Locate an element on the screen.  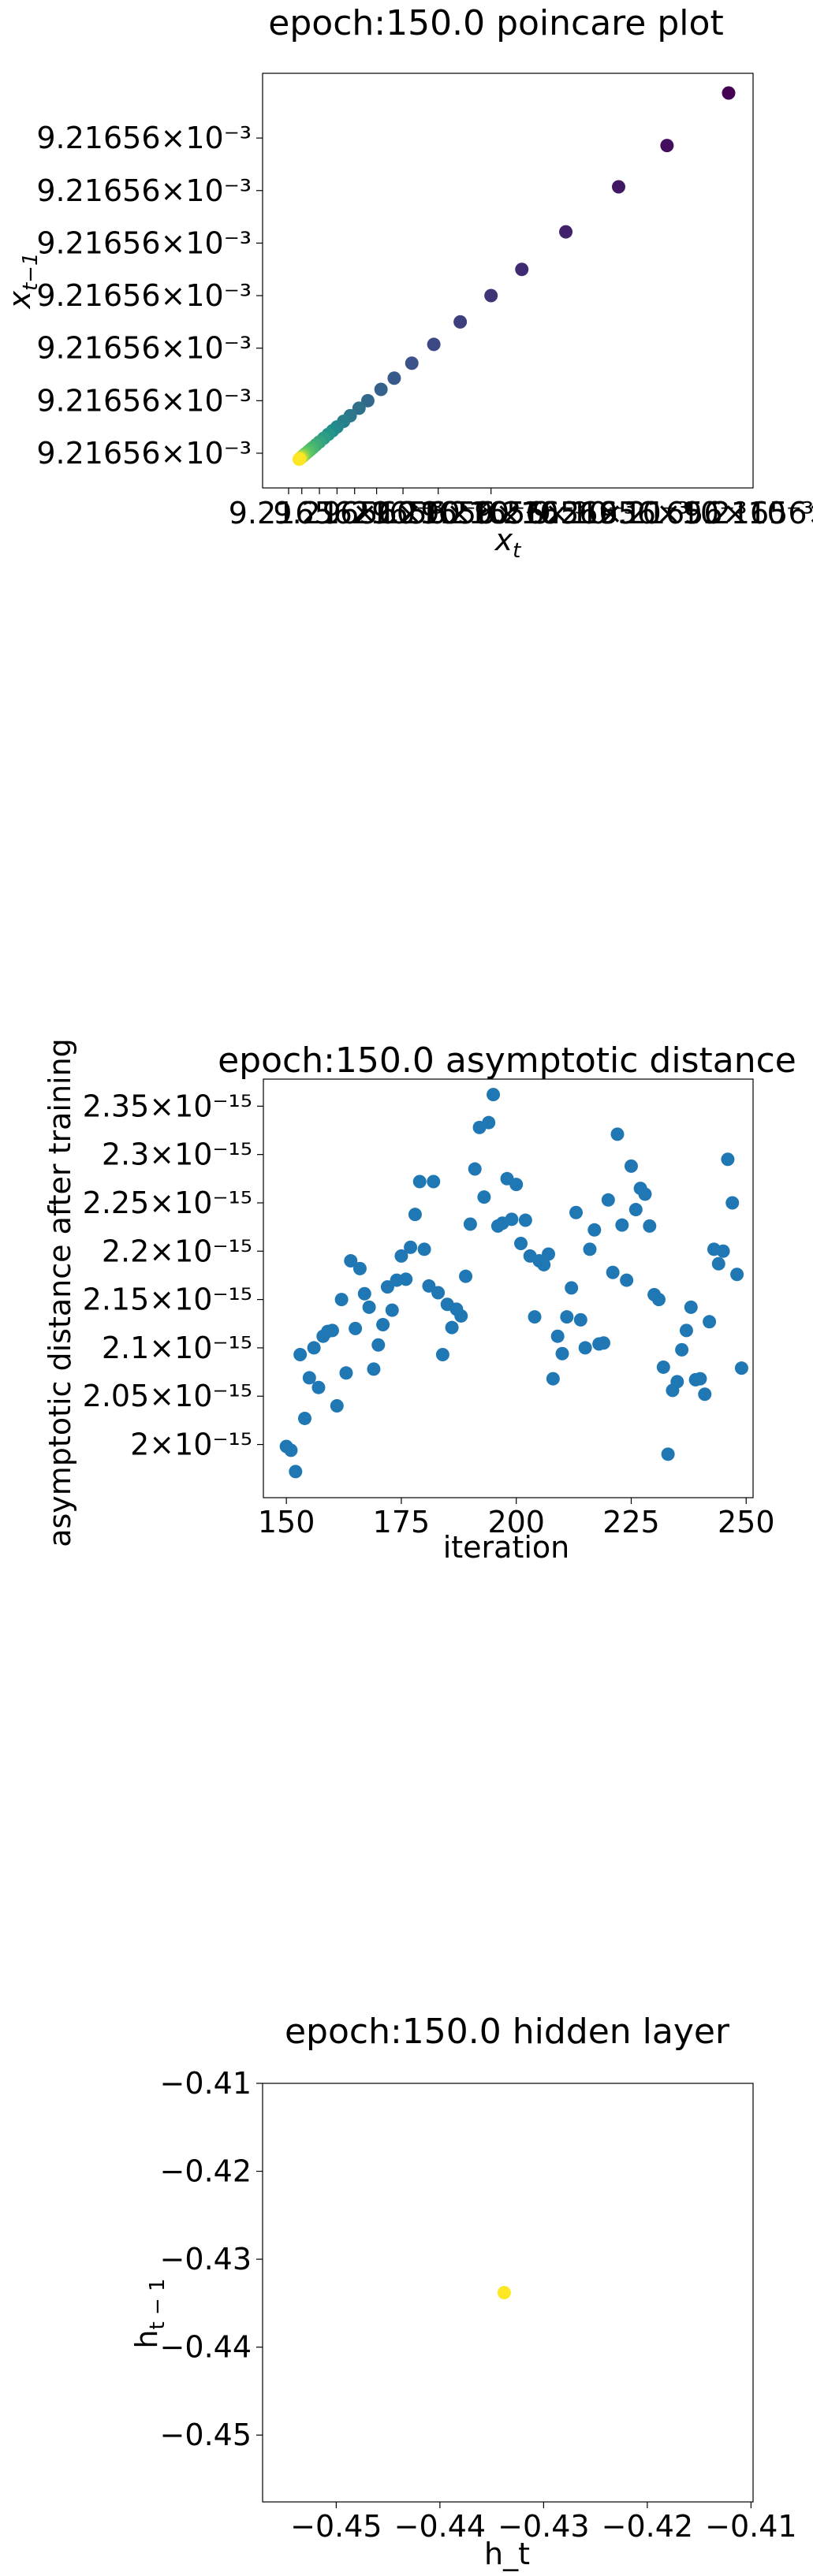
hidden-layer-title: epoch:150.0 hidden layer is located at coordinates (507, 2032).